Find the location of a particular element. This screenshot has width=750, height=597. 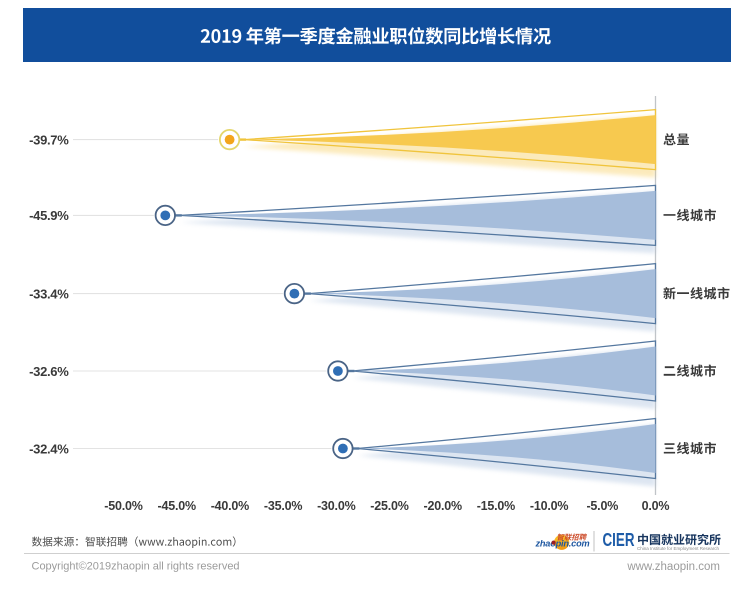

svg-text: -33.4% is located at coordinates (49, 293).